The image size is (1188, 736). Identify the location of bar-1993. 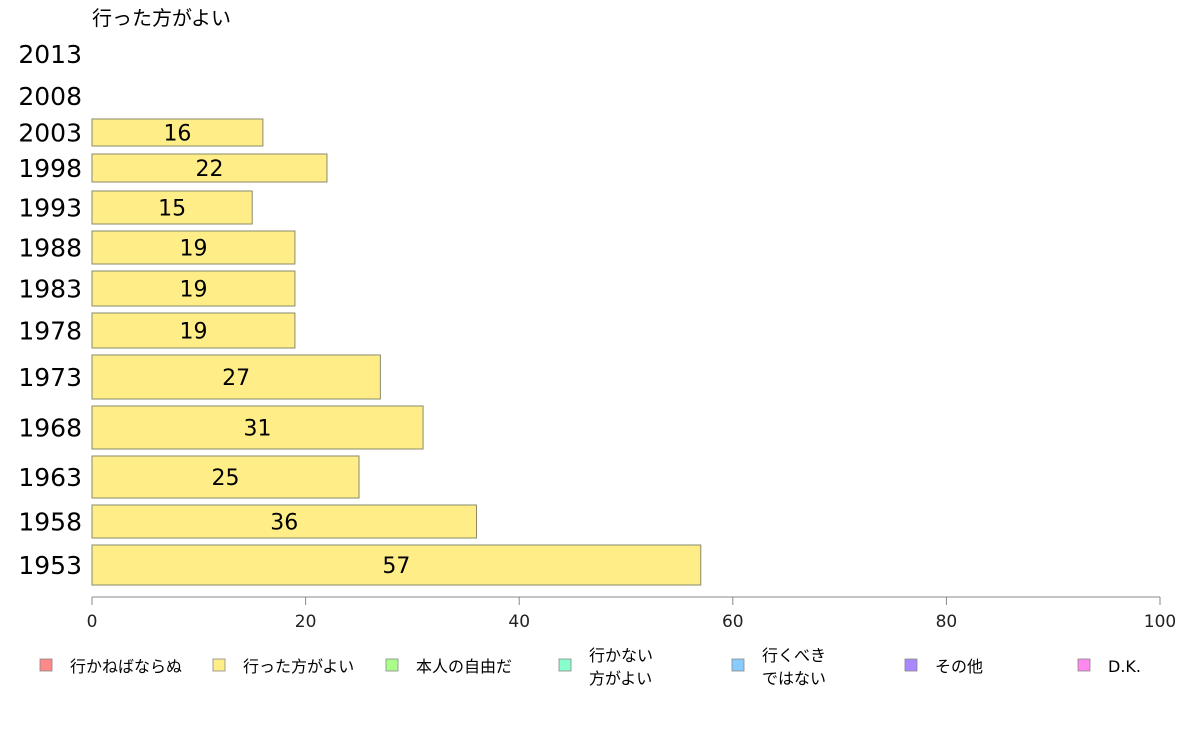
(172, 207).